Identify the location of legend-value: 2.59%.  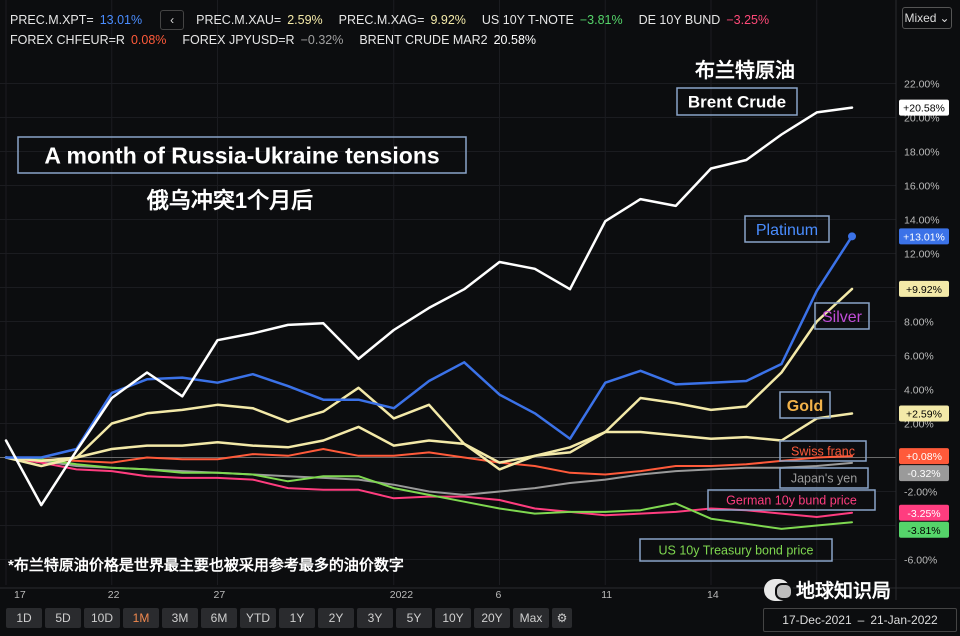
(305, 20).